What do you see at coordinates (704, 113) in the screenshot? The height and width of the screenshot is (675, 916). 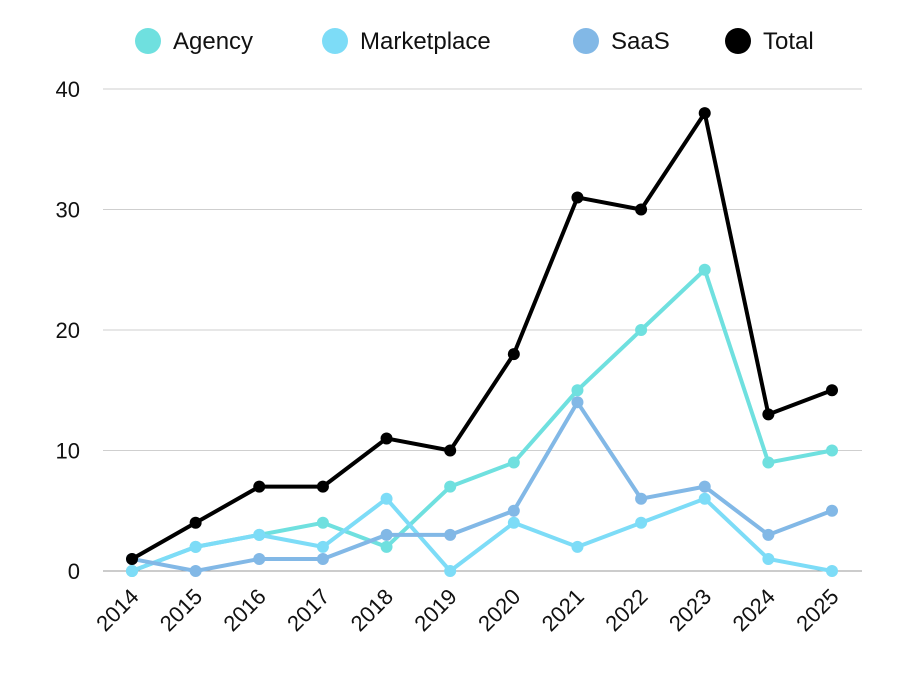 I see `data-point-total-2023` at bounding box center [704, 113].